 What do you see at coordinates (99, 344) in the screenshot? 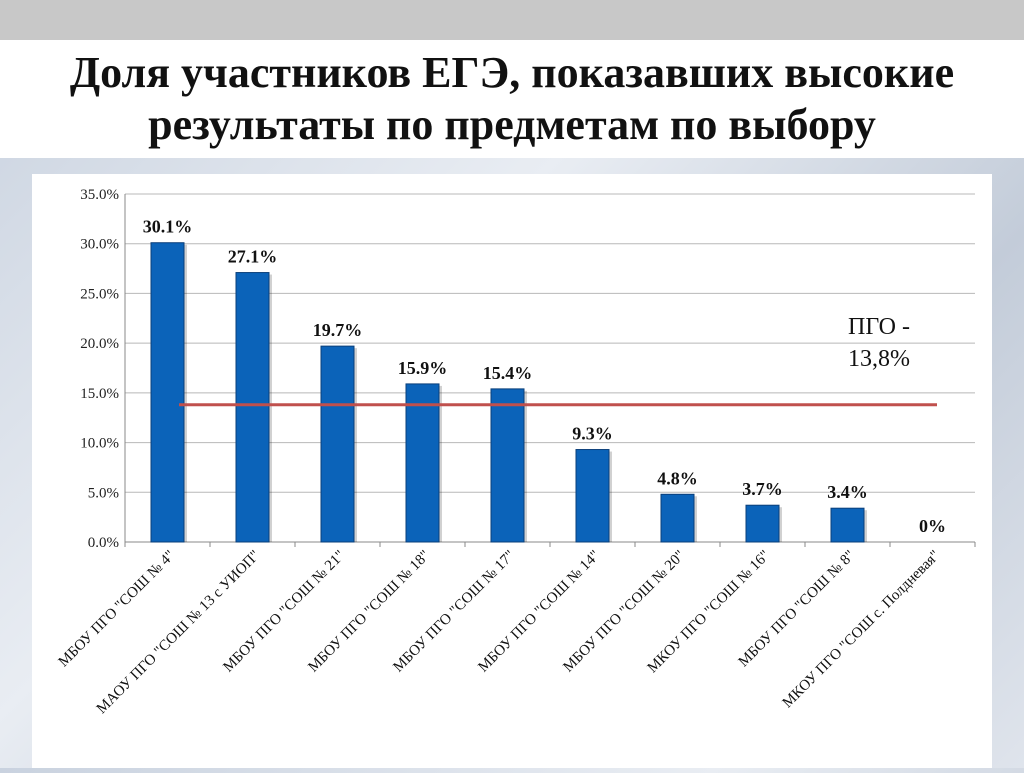
I see `y-tick-label: 20.0%` at bounding box center [99, 344].